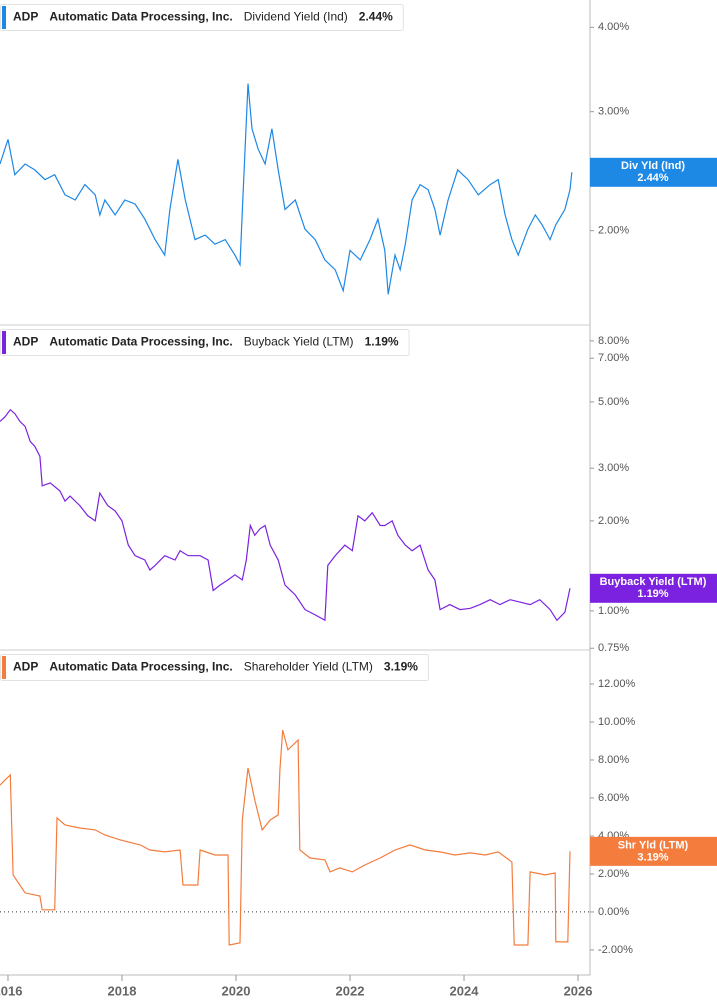 This screenshot has height=1005, width=717. I want to click on legend-value-label: 2.44%, so click(376, 17).